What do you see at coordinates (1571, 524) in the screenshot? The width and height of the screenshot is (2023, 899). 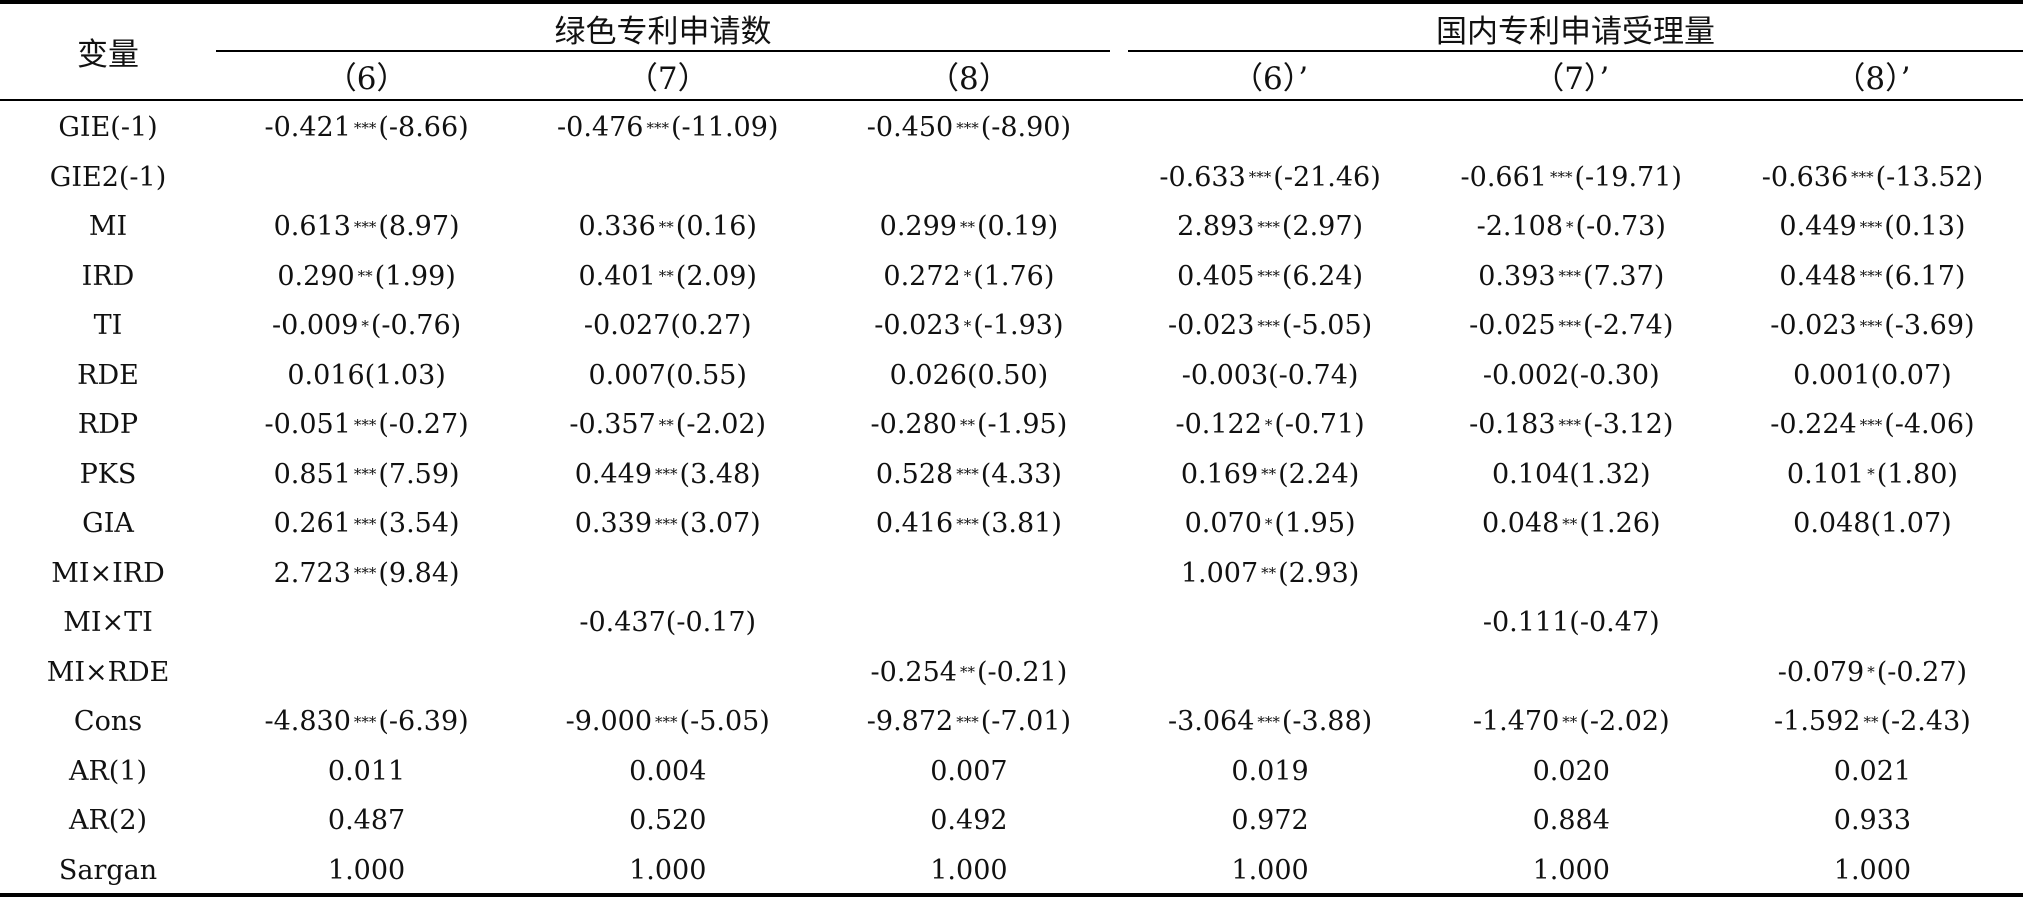 I see `table-cell: 0.048 ** (1.26)` at bounding box center [1571, 524].